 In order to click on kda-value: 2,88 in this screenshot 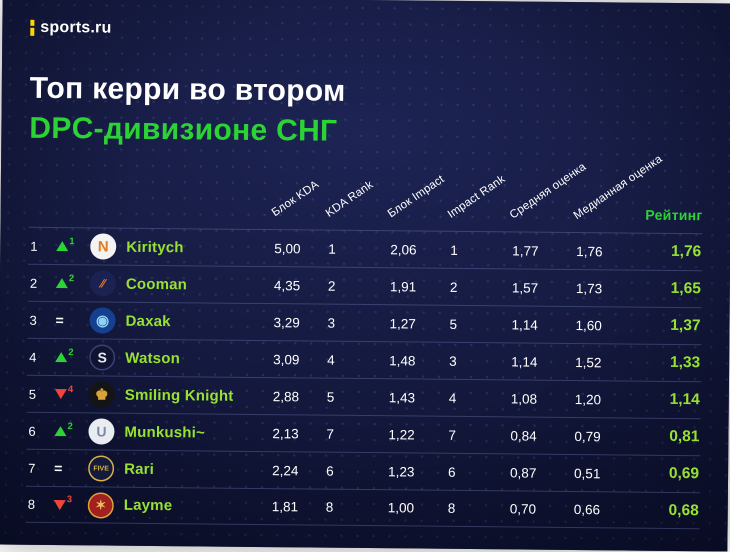, I will do `click(286, 396)`.